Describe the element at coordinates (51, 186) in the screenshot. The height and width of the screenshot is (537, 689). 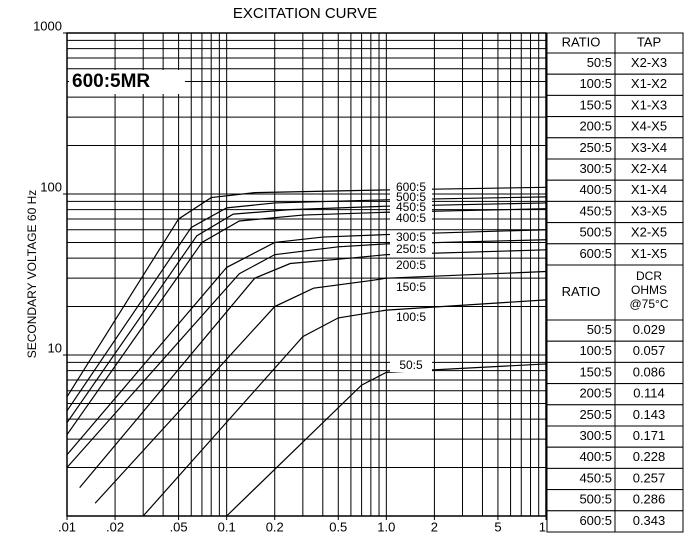
I see `y-tick-label: 100` at that location.